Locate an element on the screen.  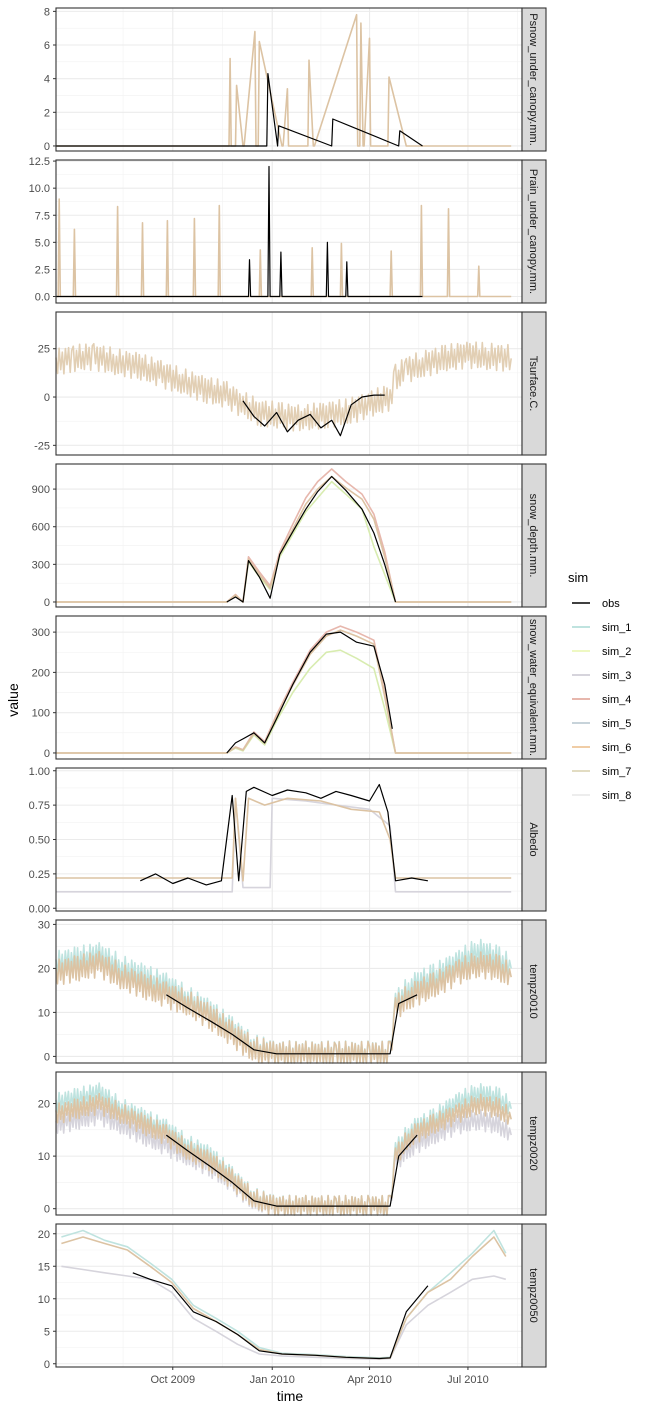
facet-strip-label: tempz0020 is located at coordinates (533, 1143).